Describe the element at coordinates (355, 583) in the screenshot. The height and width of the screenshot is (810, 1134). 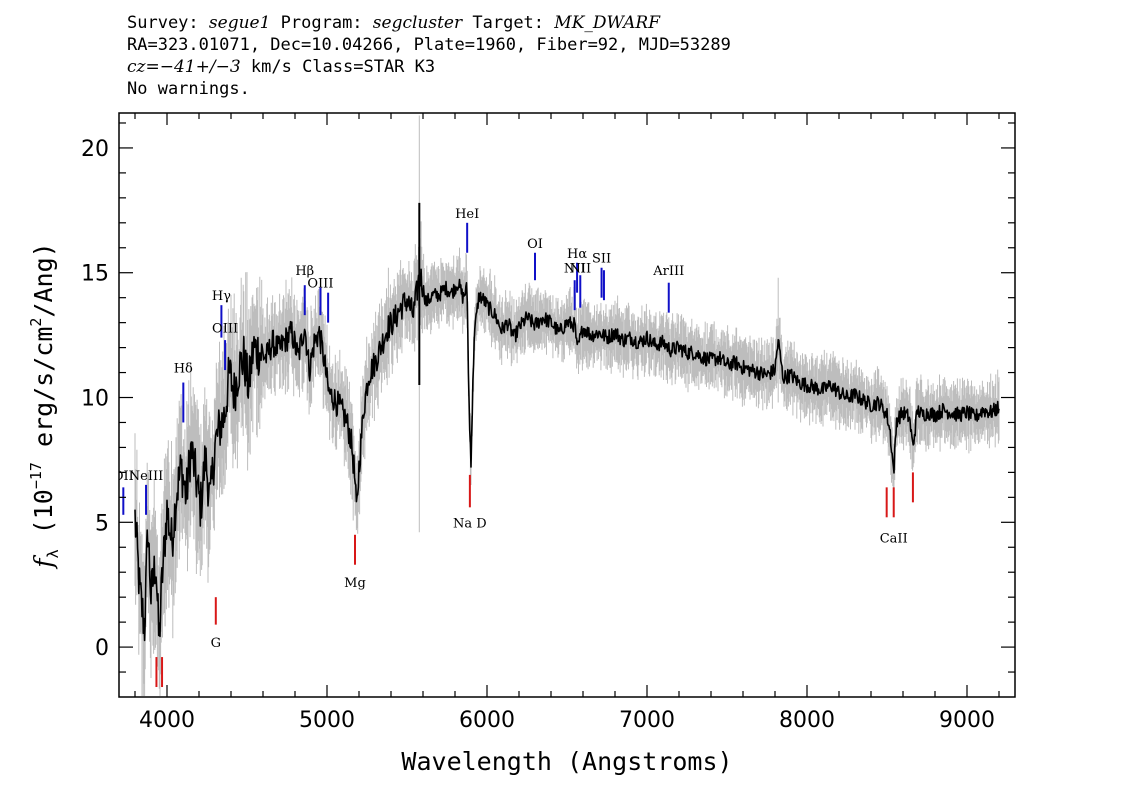
I see `line-label-19: Mg` at that location.